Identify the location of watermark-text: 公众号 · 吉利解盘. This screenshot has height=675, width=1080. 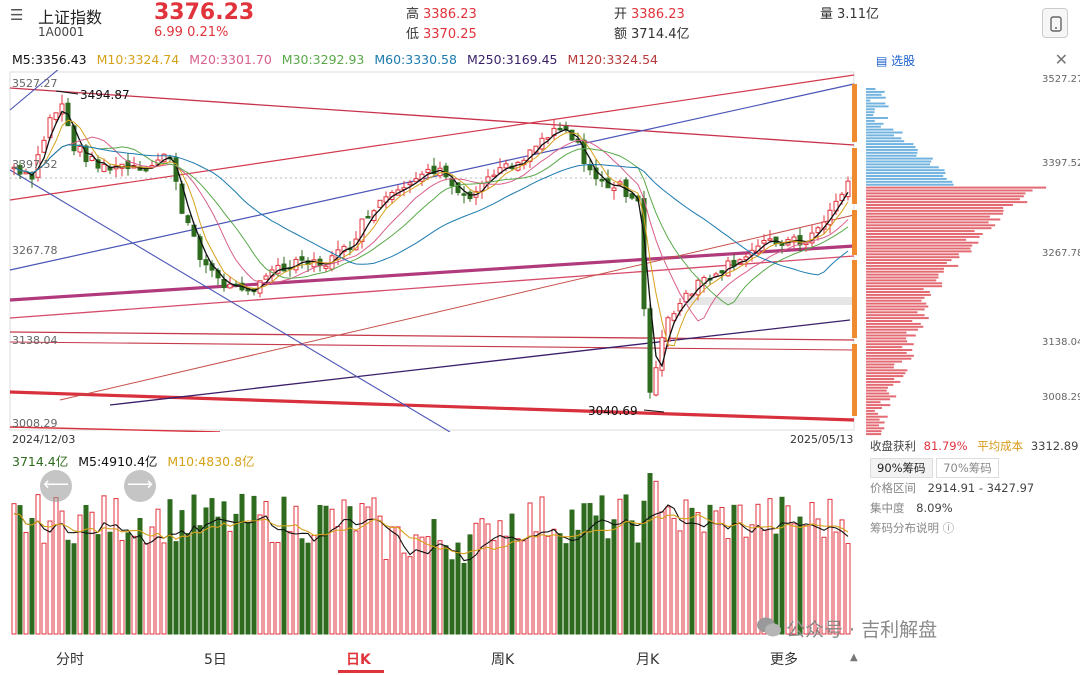
(862, 630).